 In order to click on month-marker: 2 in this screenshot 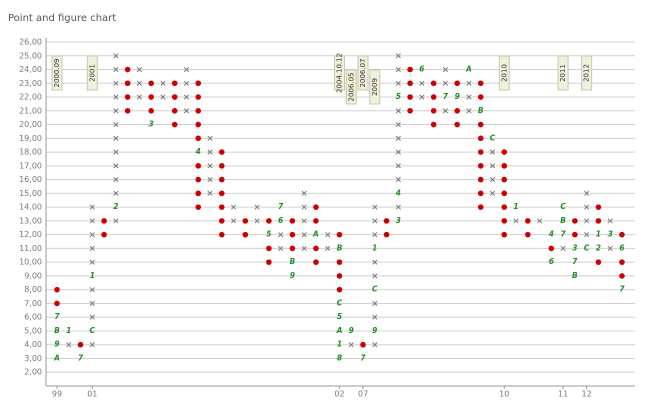, I will do `click(598, 247)`.